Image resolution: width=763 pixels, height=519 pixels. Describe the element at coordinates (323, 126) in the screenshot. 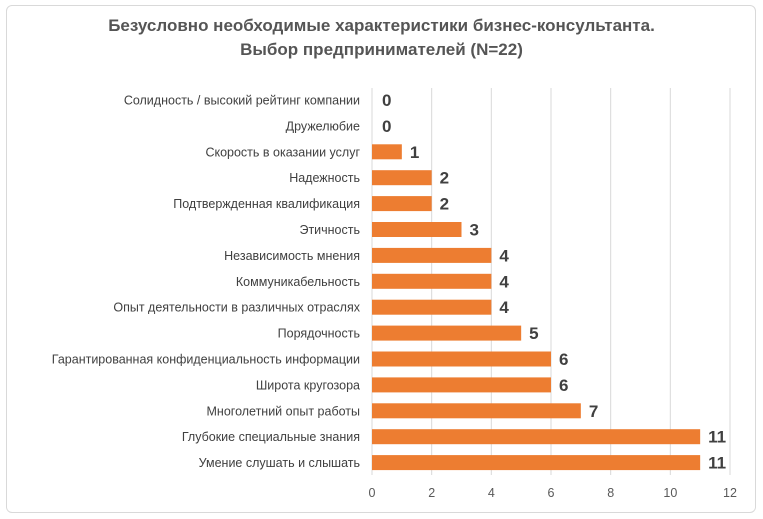

I see `category-label: Дружелюбие` at that location.